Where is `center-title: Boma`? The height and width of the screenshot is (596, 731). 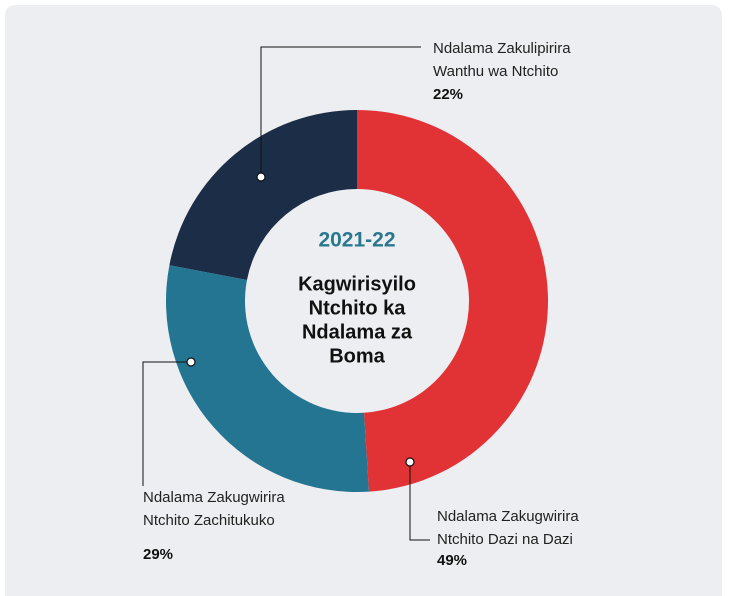 center-title: Boma is located at coordinates (357, 356).